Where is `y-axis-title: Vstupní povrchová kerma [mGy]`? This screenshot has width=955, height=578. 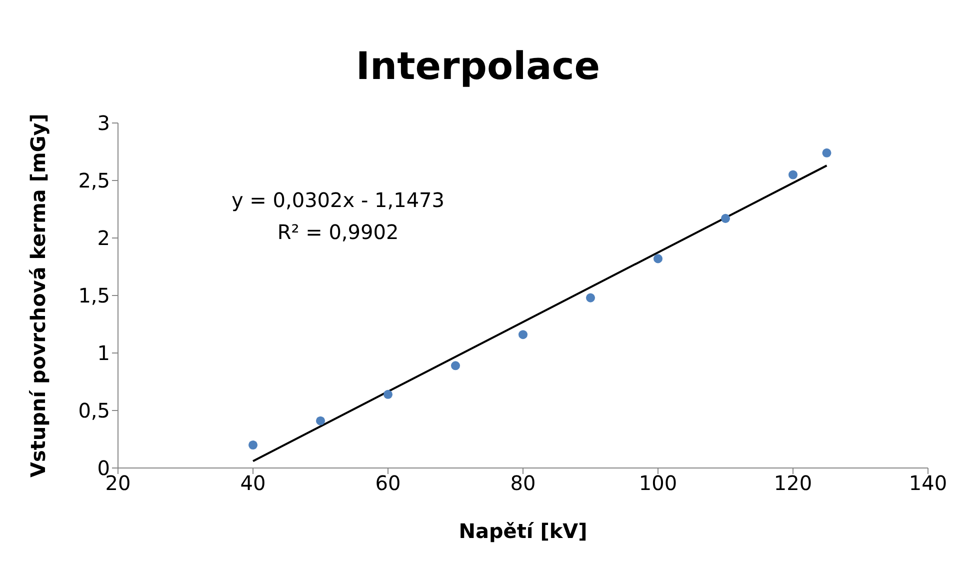 y-axis-title: Vstupní povrchová kerma [mGy] is located at coordinates (38, 296).